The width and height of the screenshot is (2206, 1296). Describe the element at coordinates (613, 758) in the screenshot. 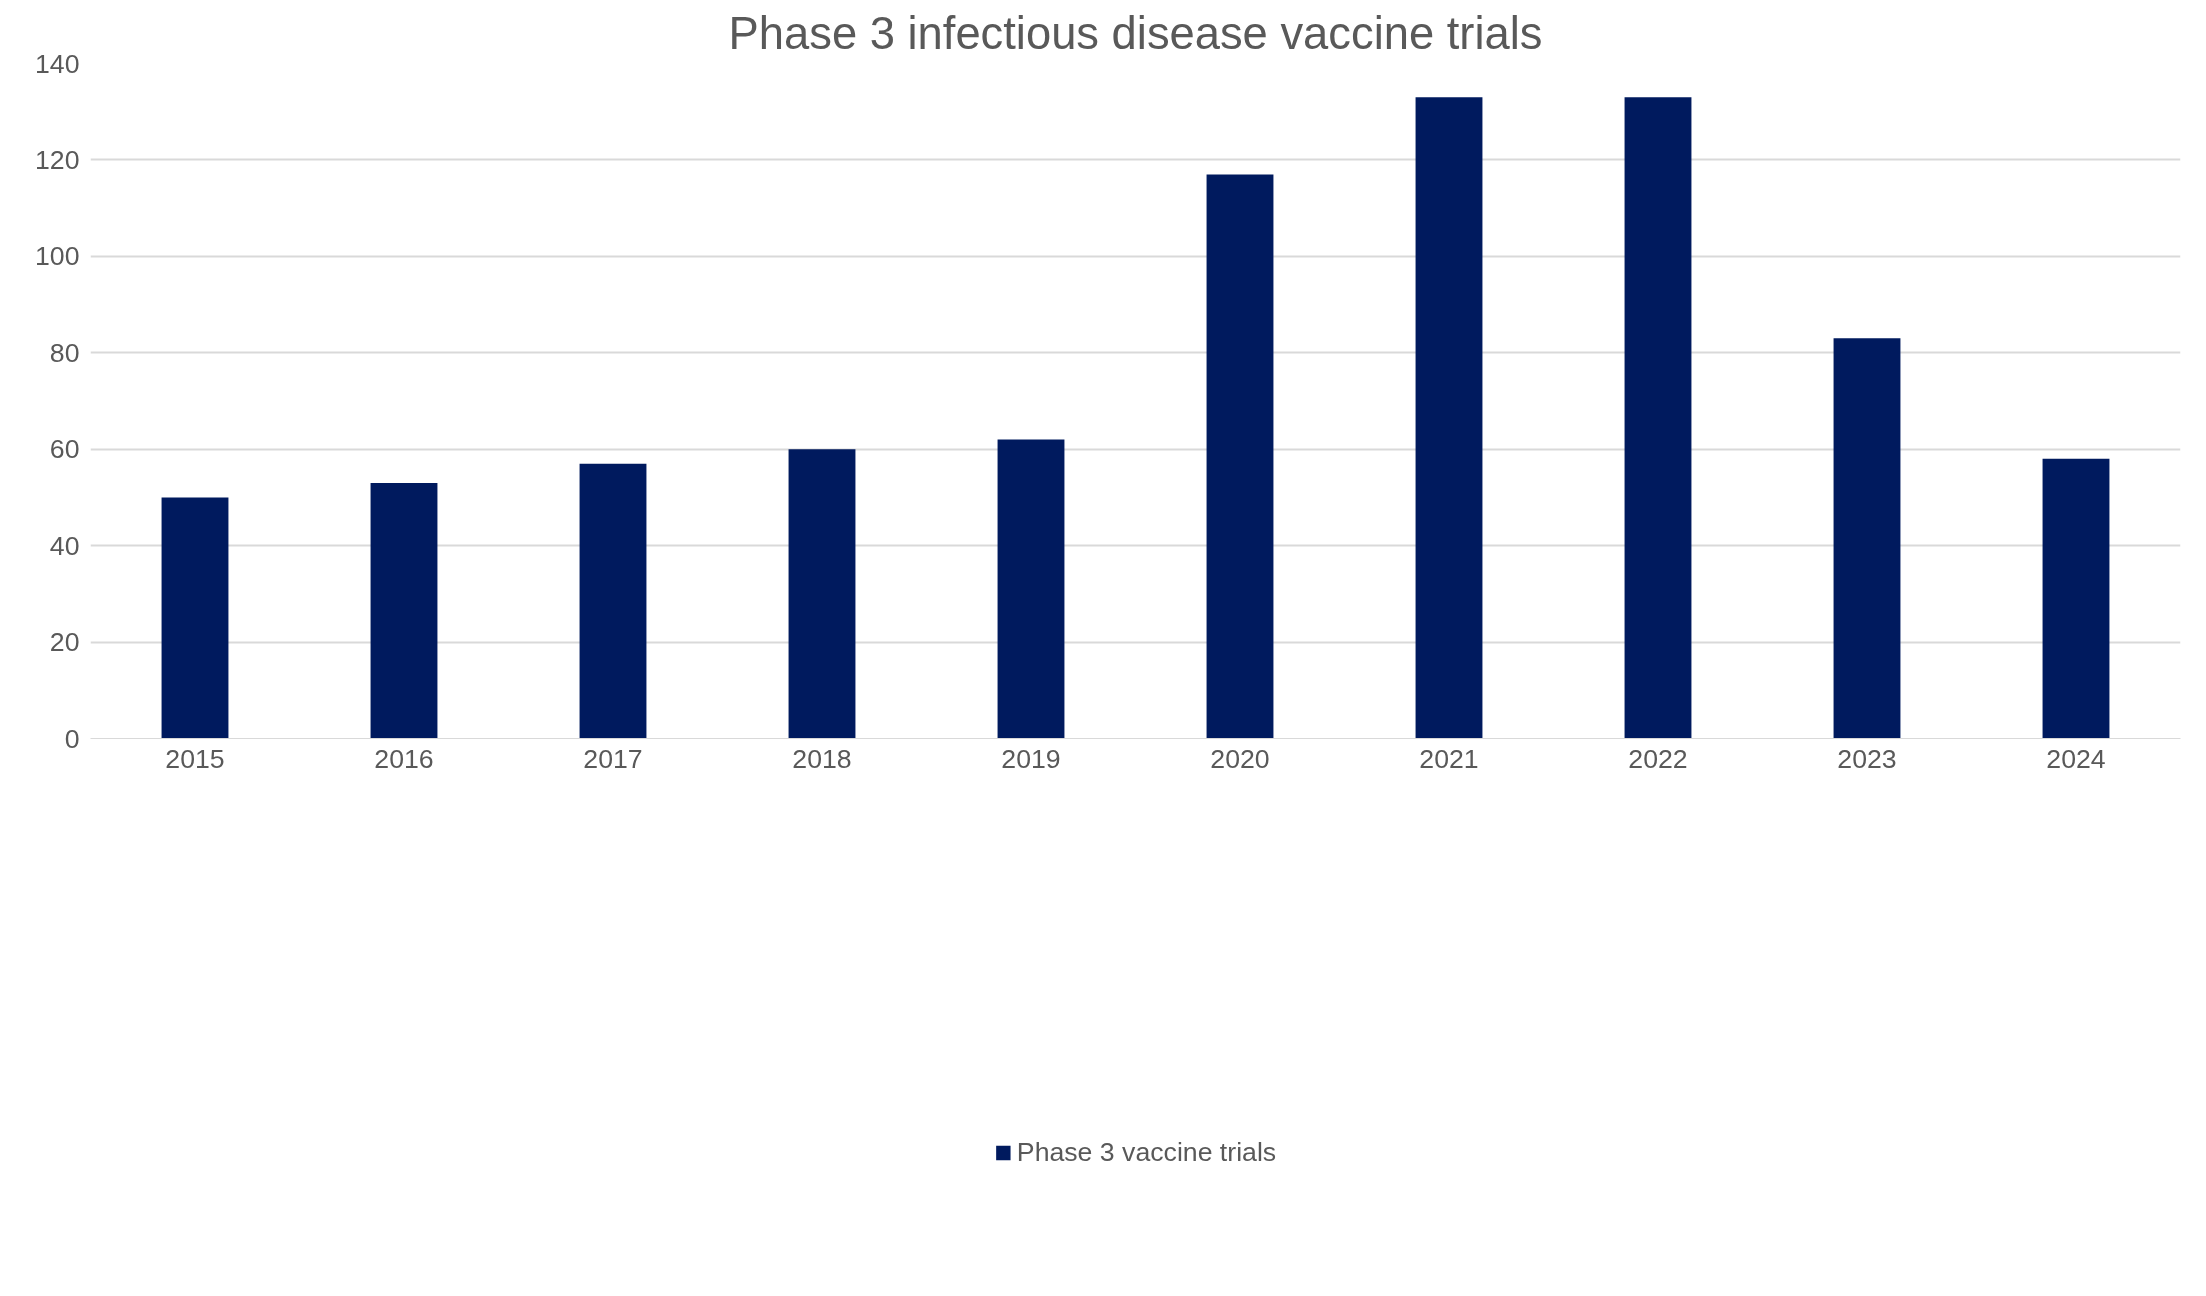

I see `x-tick-label: 2017` at that location.